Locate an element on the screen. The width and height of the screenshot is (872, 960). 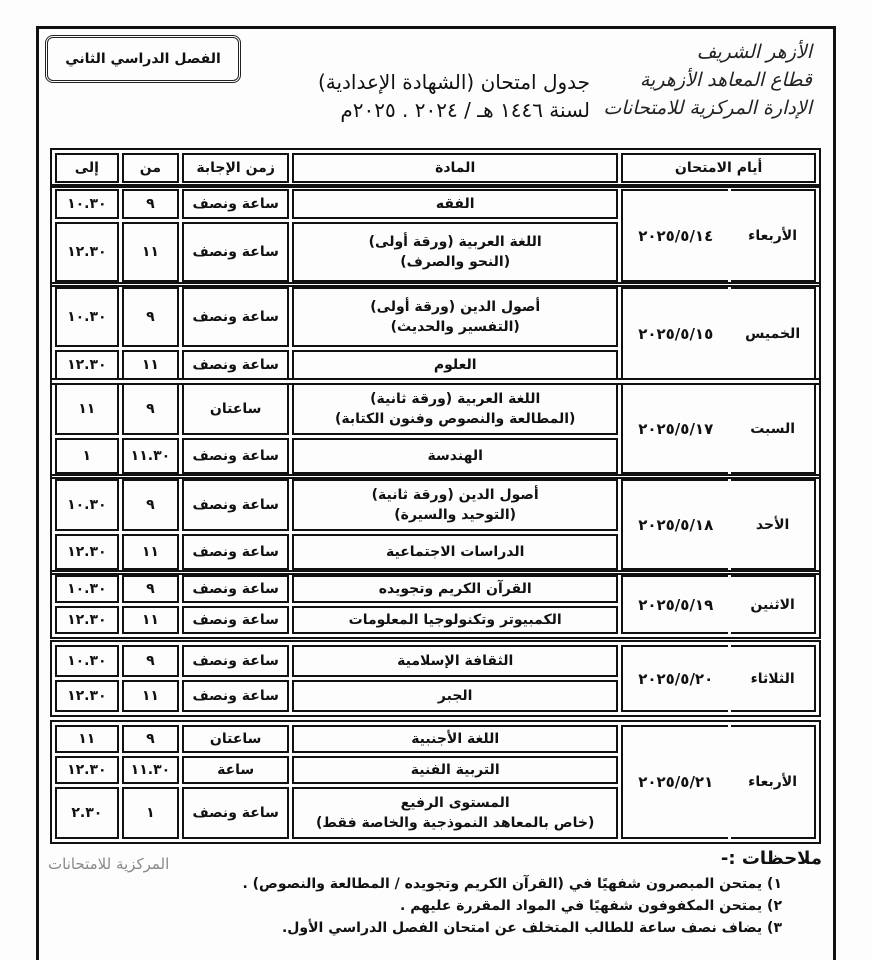
day-cell: الأربعاء is located at coordinates (773, 782).